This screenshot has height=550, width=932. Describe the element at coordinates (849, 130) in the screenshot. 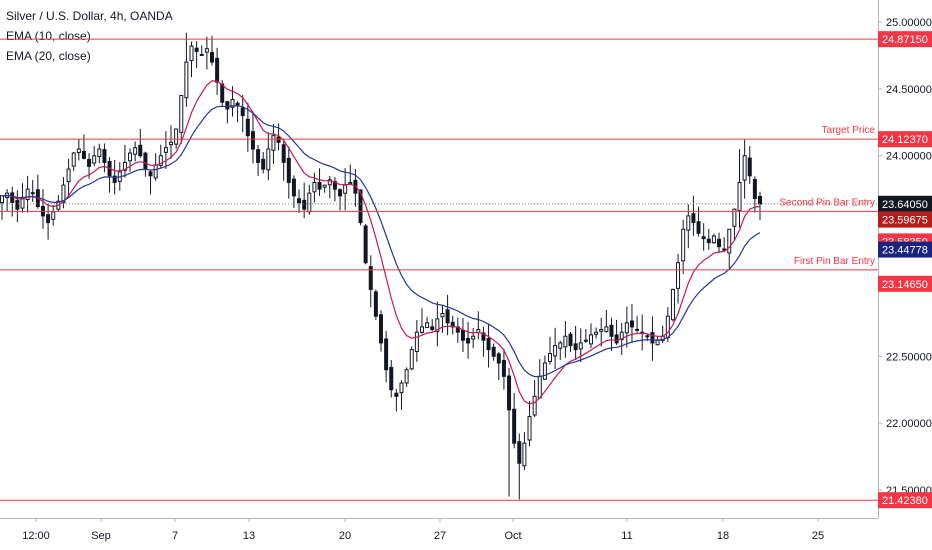

I see `level-text: Target Price` at that location.